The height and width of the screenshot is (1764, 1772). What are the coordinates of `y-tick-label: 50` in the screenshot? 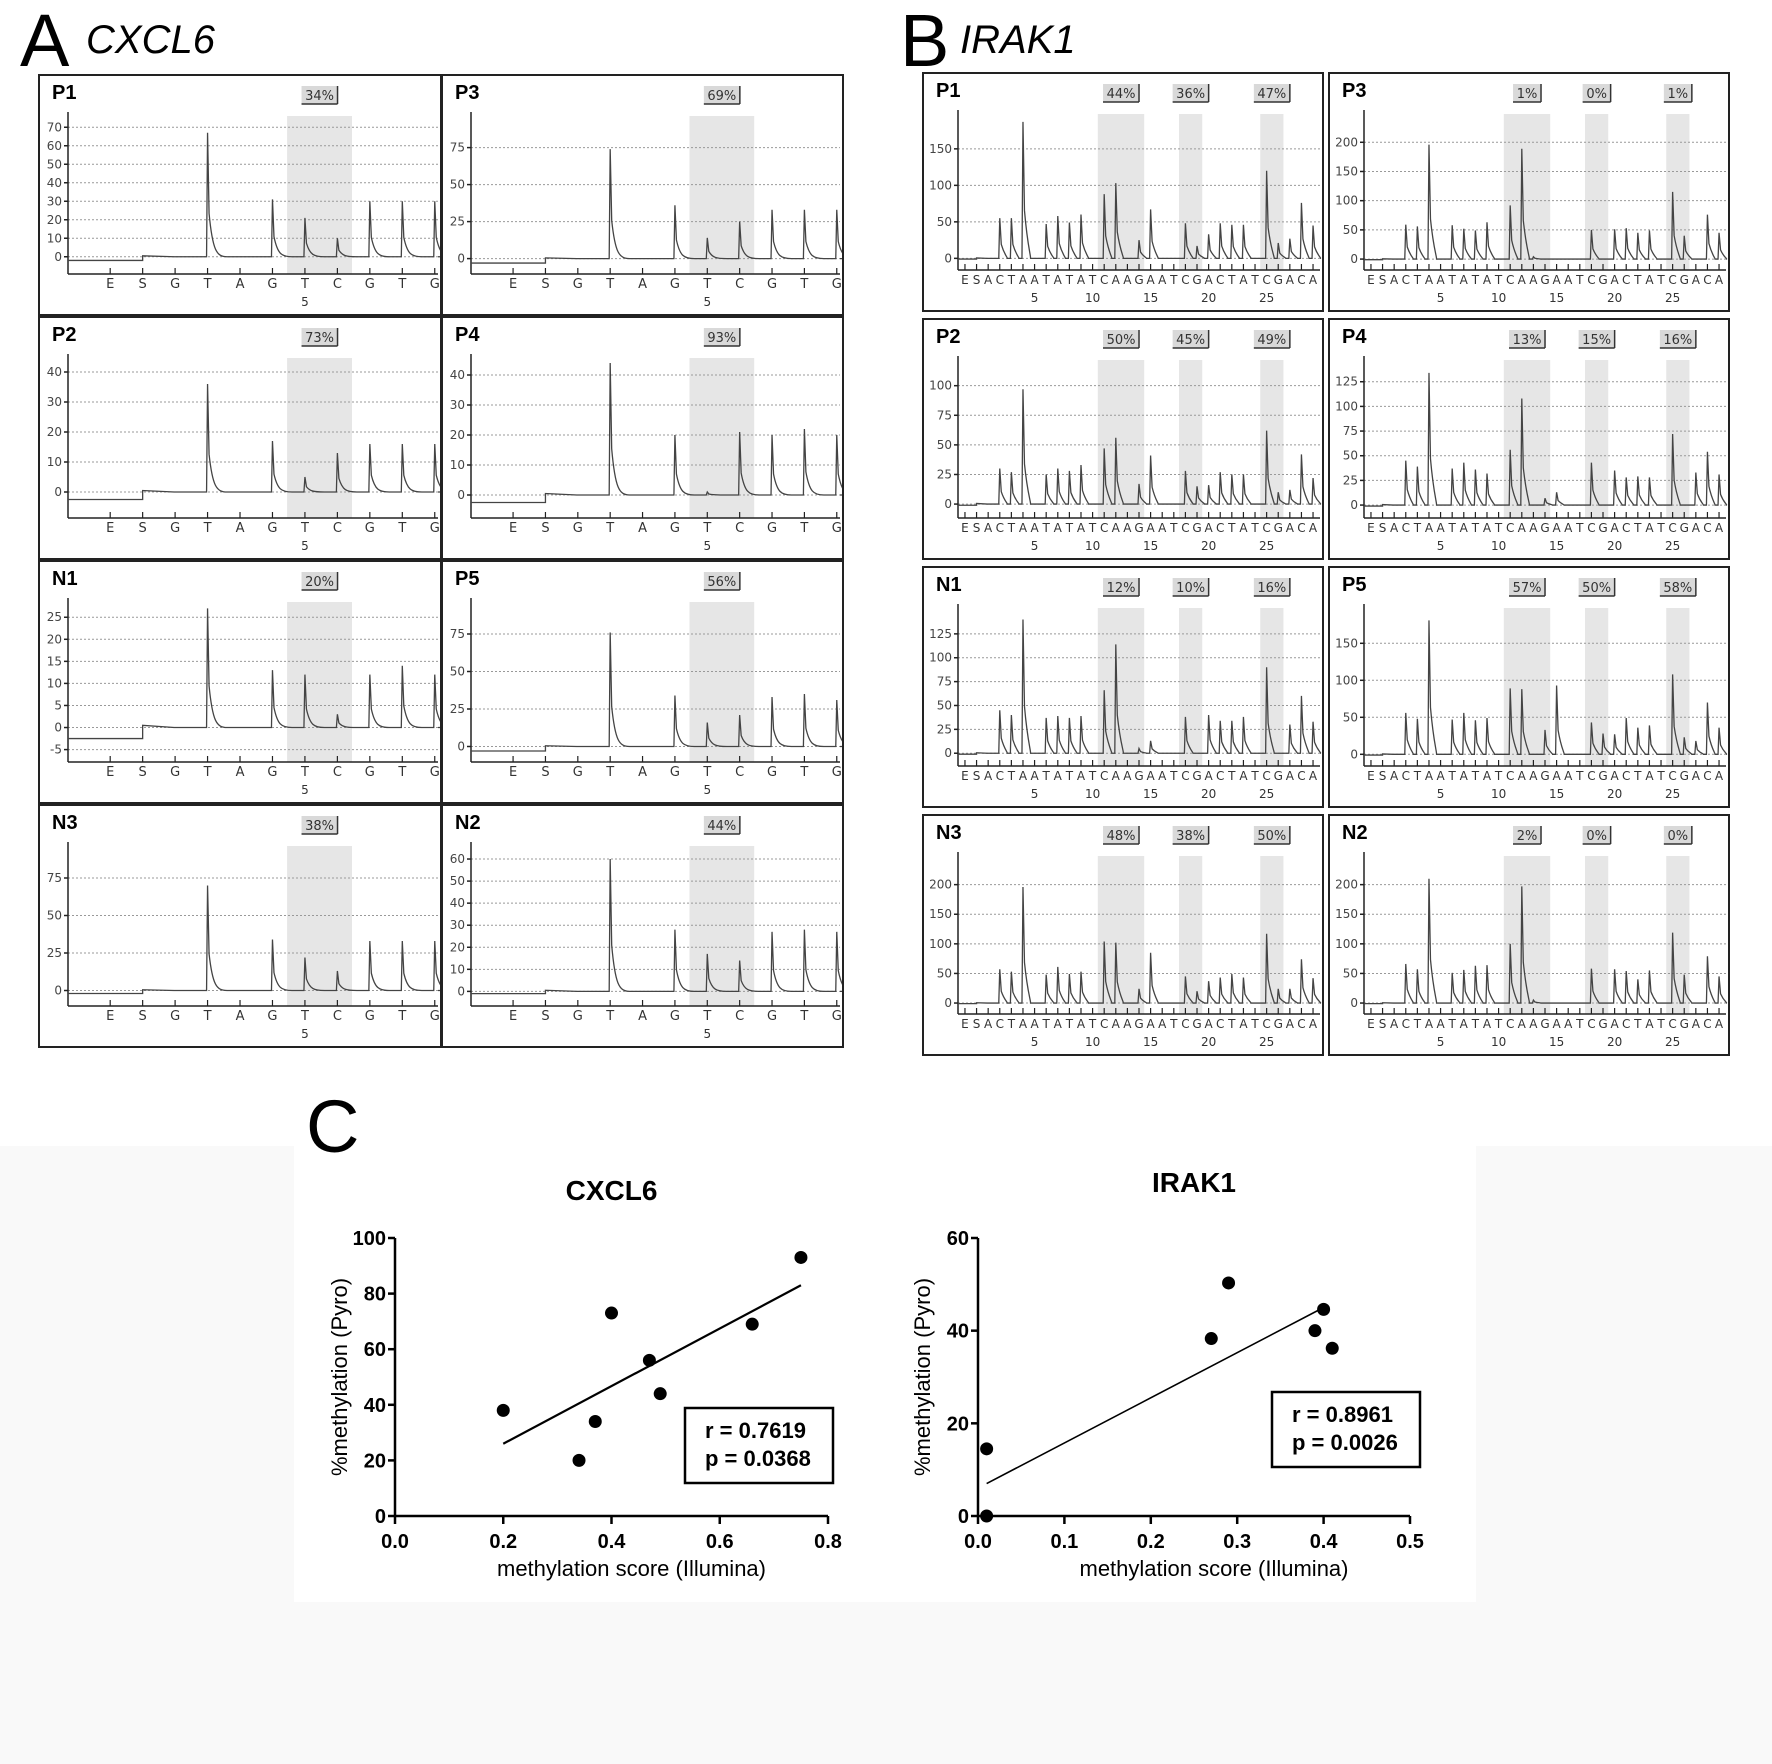 It's located at (54, 916).